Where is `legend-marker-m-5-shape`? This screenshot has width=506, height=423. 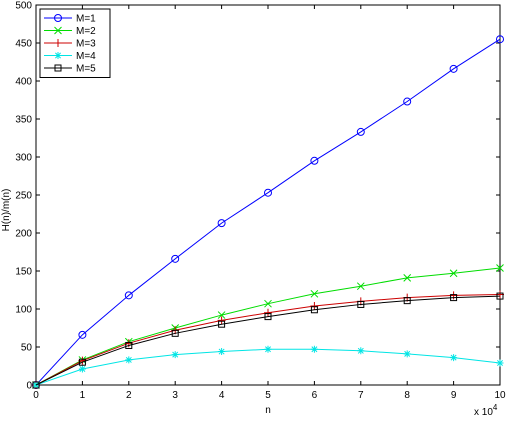 legend-marker-m-5-shape is located at coordinates (58, 68).